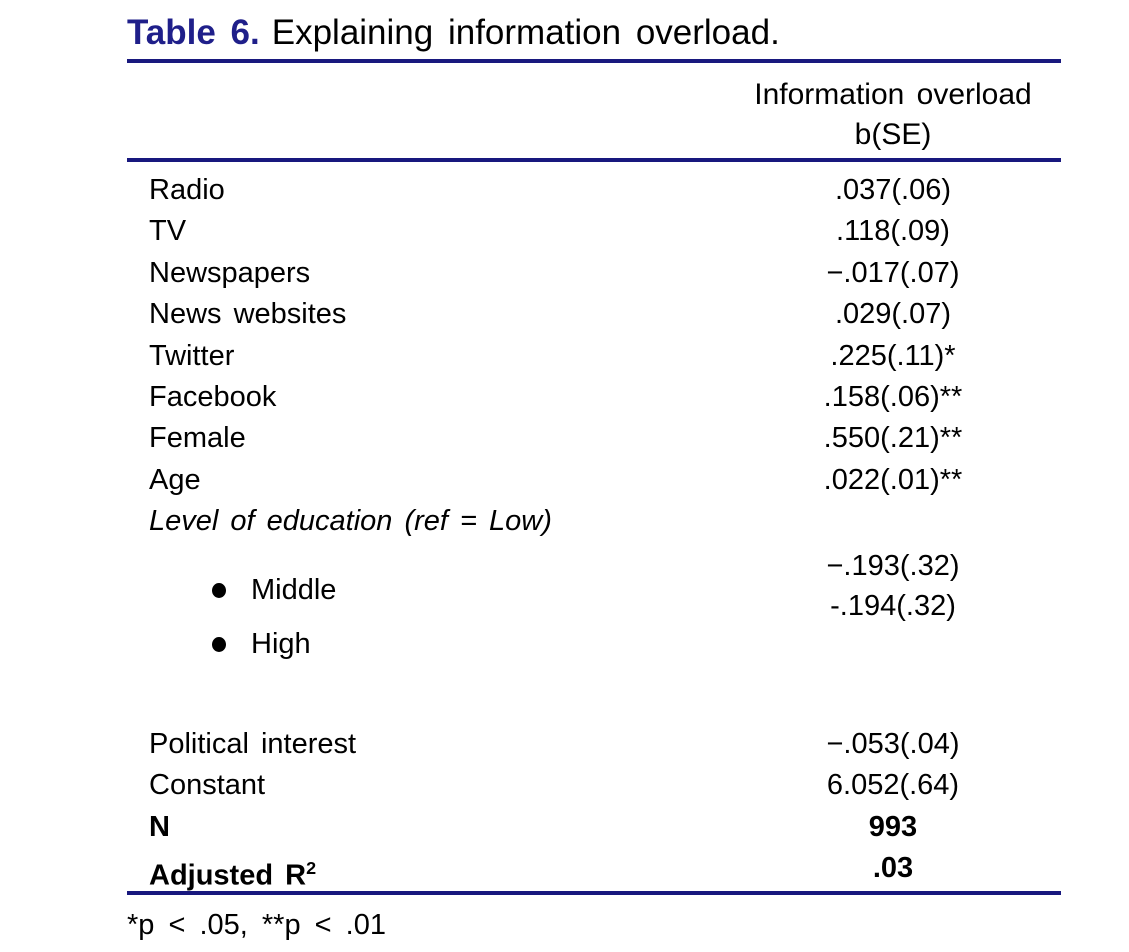  I want to click on row-label: TV, so click(168, 231).